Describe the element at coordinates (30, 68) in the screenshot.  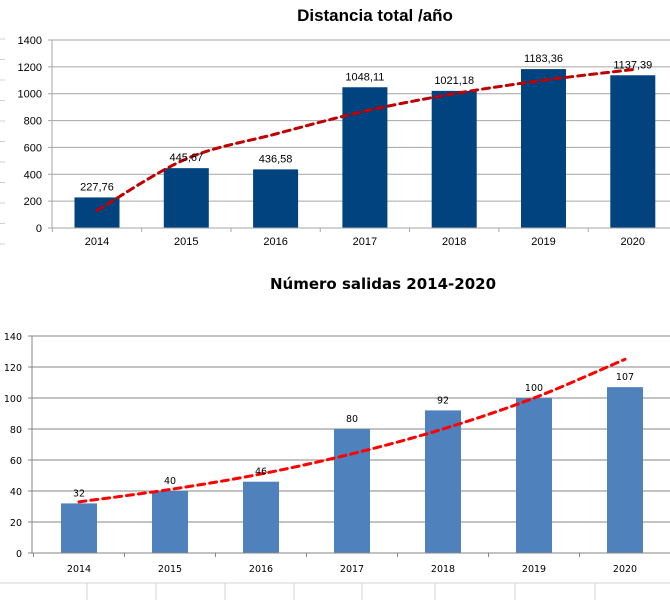
I see `y-tick-label: 1200` at that location.